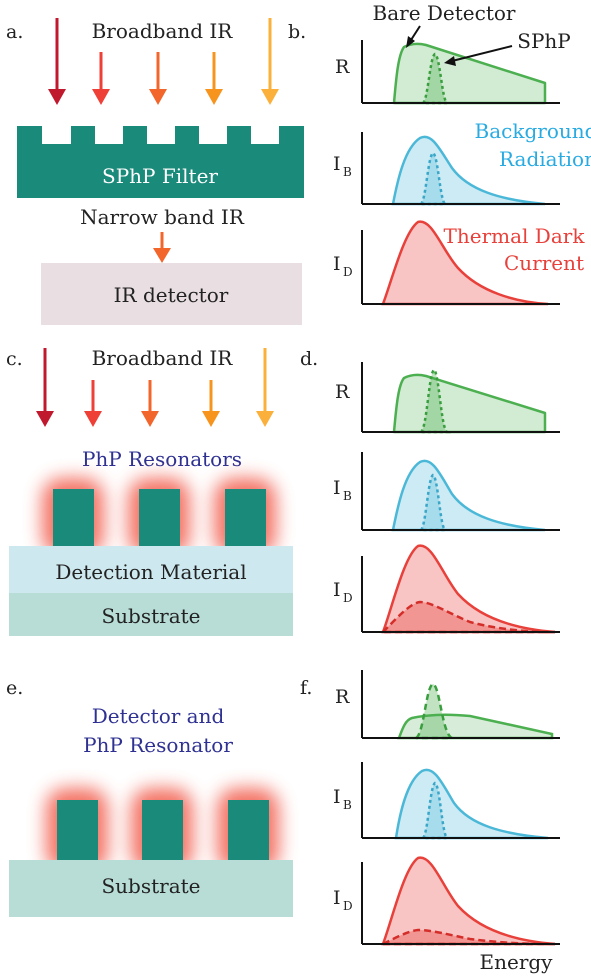 The width and height of the screenshot is (591, 977). What do you see at coordinates (337, 797) in the screenshot?
I see `axis-label-i-b-f: I` at bounding box center [337, 797].